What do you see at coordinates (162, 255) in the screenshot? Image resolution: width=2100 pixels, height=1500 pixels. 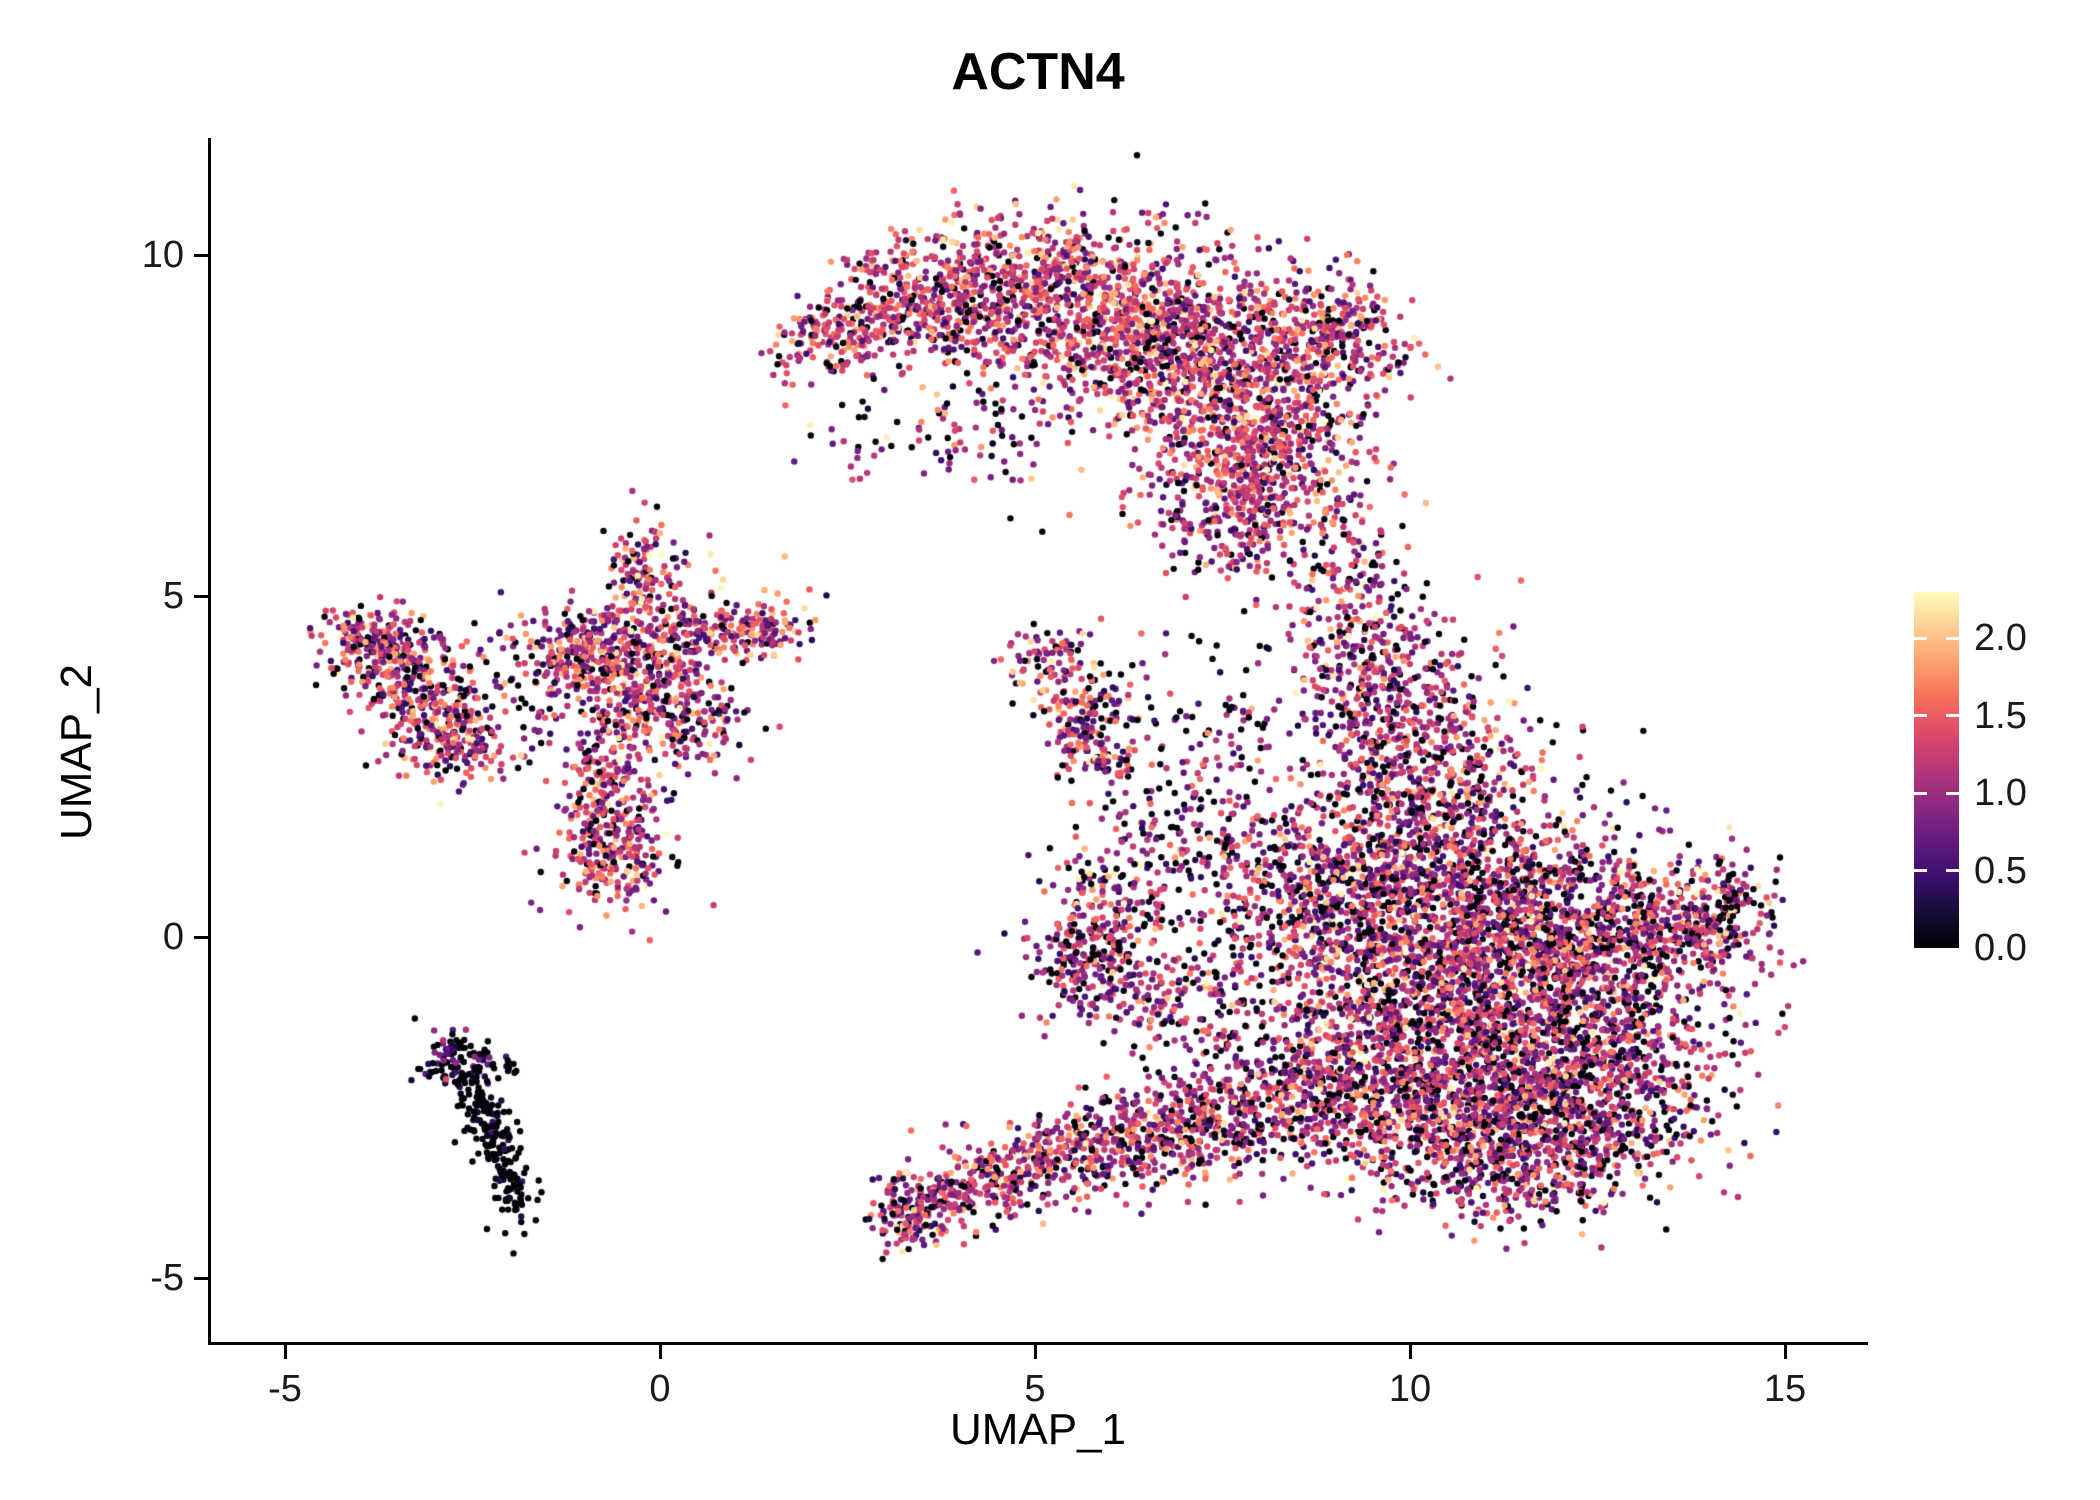 I see `y-tick-label: 10` at bounding box center [162, 255].